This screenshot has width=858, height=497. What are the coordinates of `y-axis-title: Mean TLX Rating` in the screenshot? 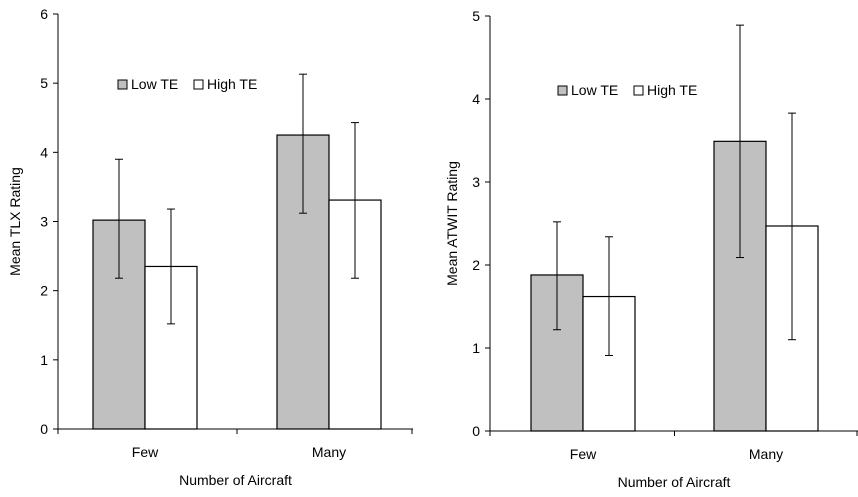 It's located at (15, 221).